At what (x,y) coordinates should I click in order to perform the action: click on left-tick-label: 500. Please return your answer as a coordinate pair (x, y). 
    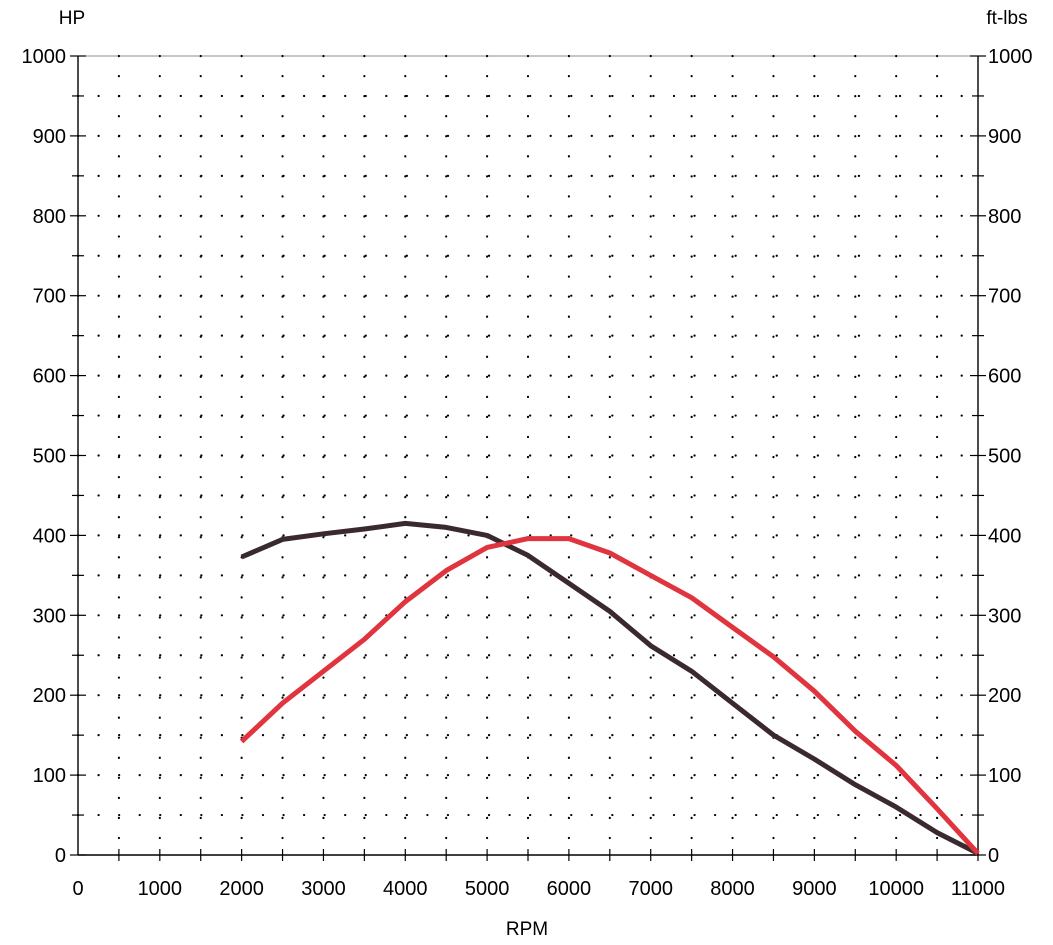
    Looking at the image, I should click on (49, 457).